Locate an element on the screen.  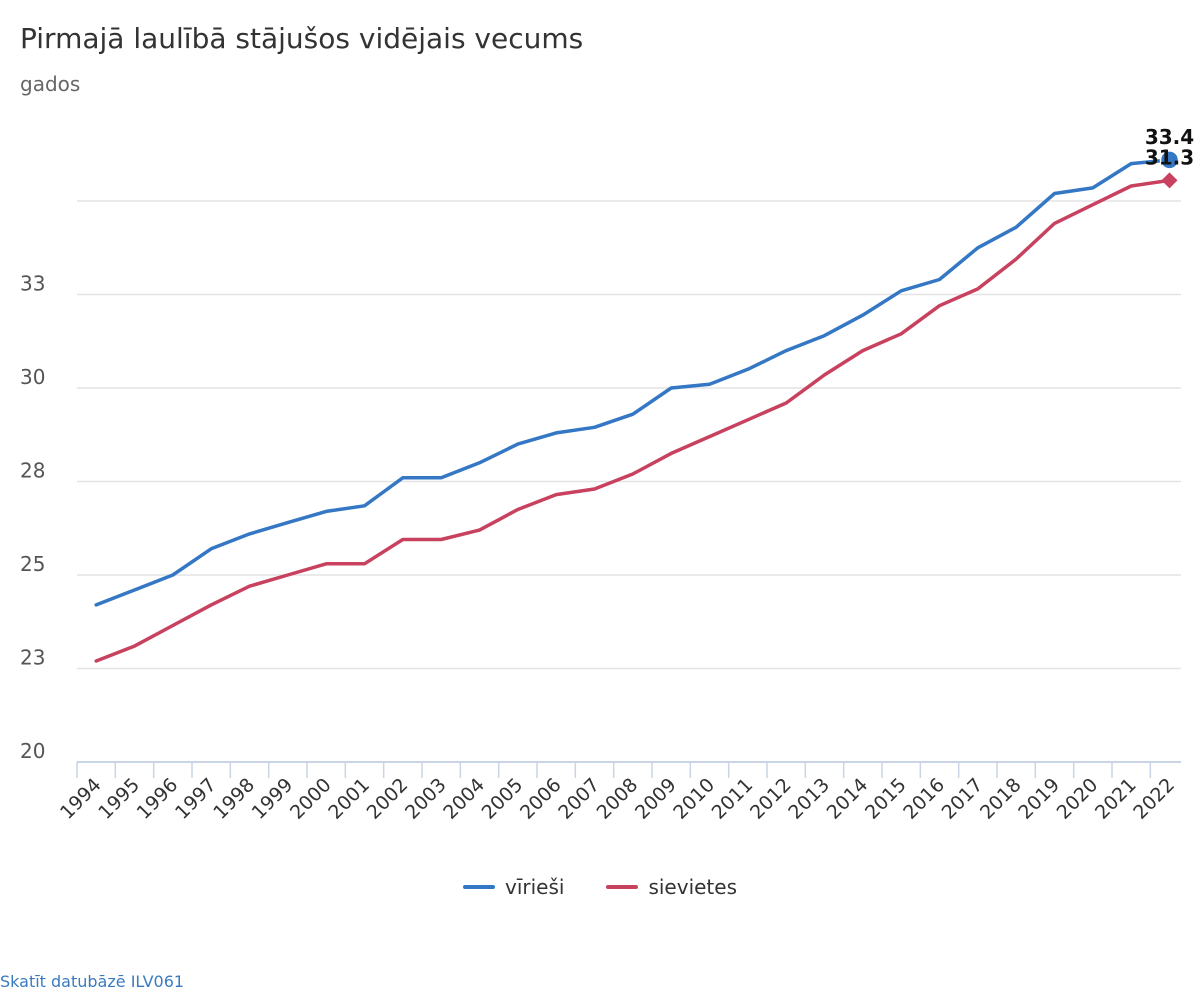
x-tick-label: 1996 is located at coordinates (158, 799).